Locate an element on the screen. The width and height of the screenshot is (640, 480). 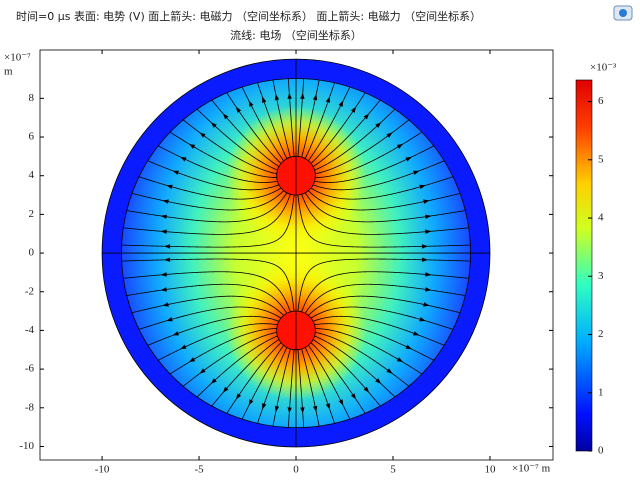
y-unit: m is located at coordinates (8, 72).